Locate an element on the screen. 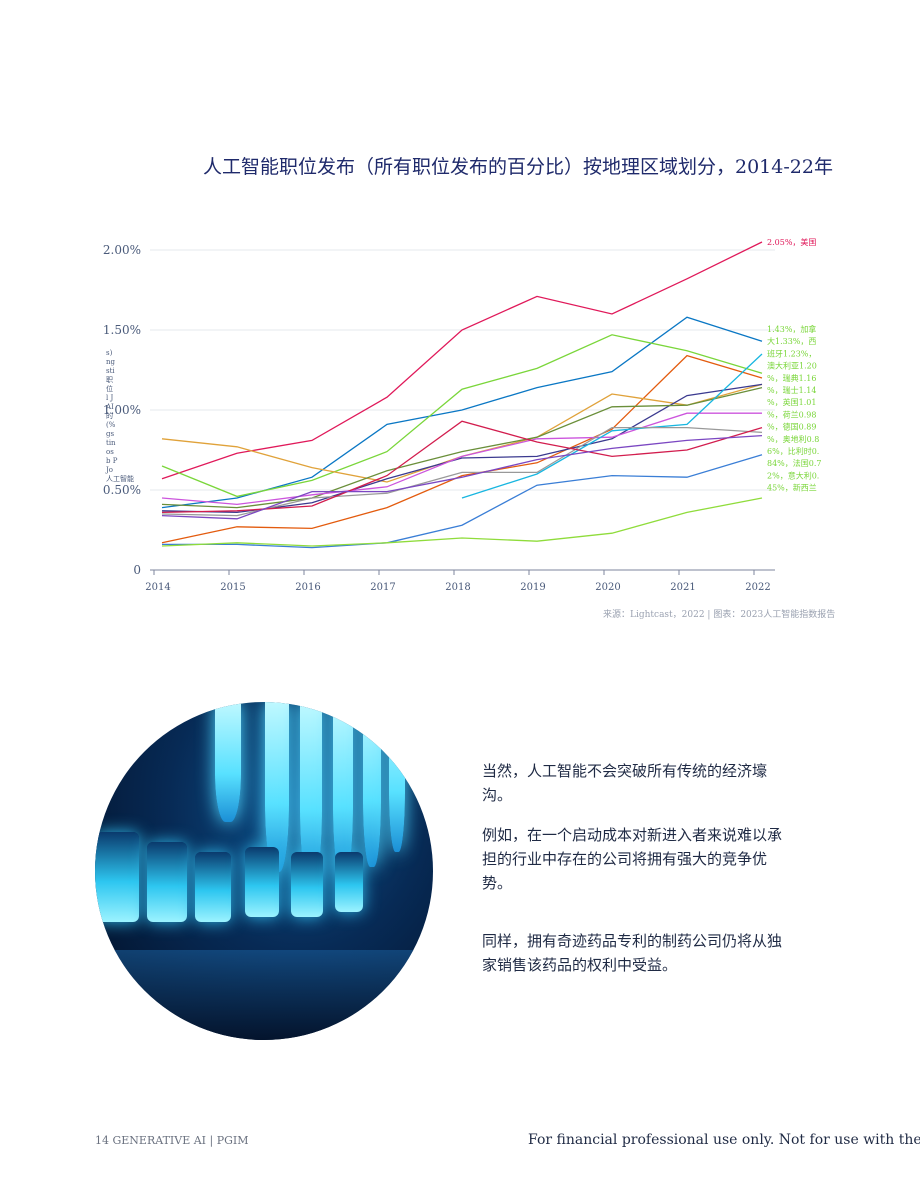  chart-source: 来源：Lightcast，2022 | 图表：2023人工智能指数报告 is located at coordinates (719, 615).